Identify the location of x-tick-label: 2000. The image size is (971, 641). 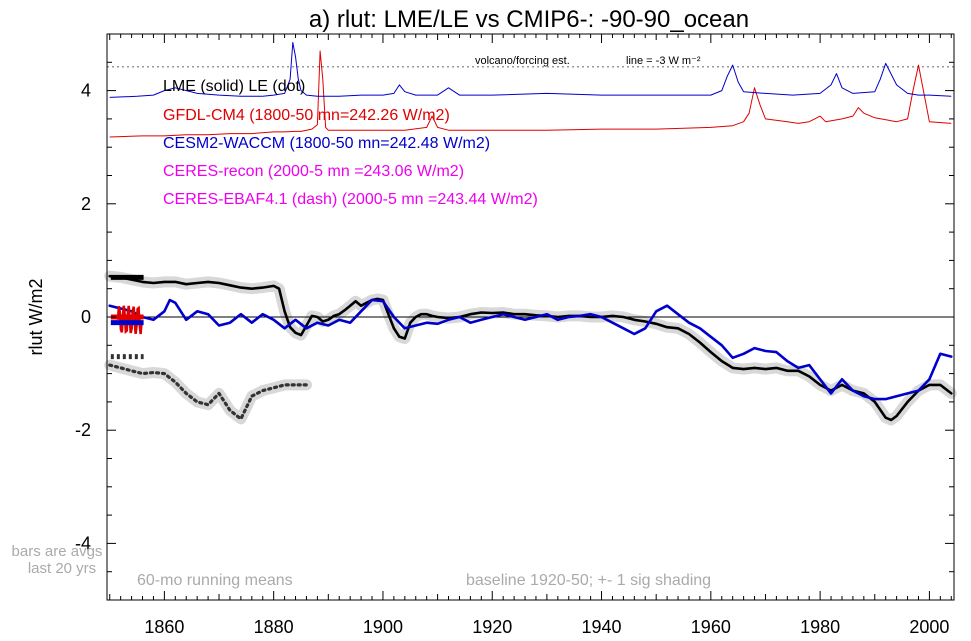
(929, 627).